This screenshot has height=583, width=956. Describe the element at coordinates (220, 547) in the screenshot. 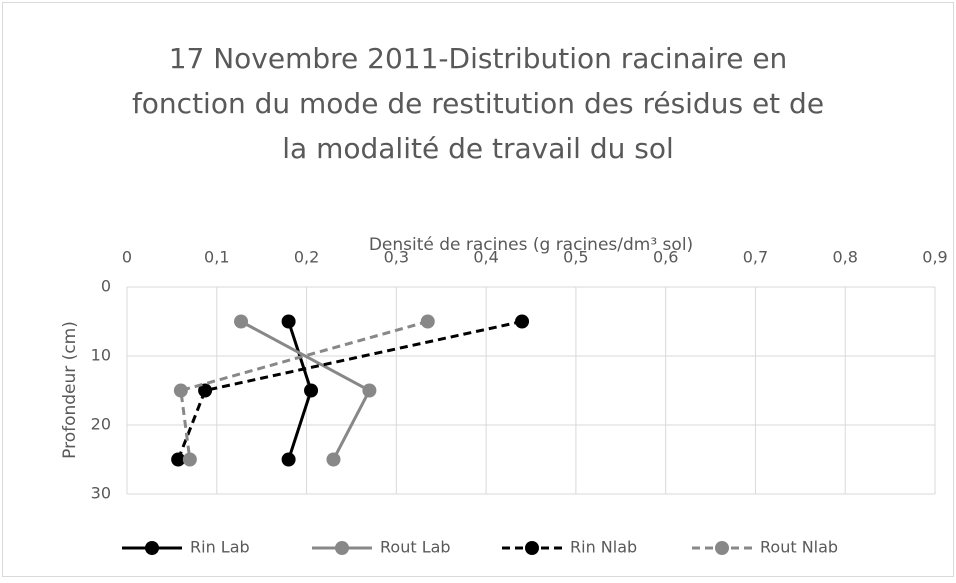

I see `legend-label: Rin Lab` at that location.